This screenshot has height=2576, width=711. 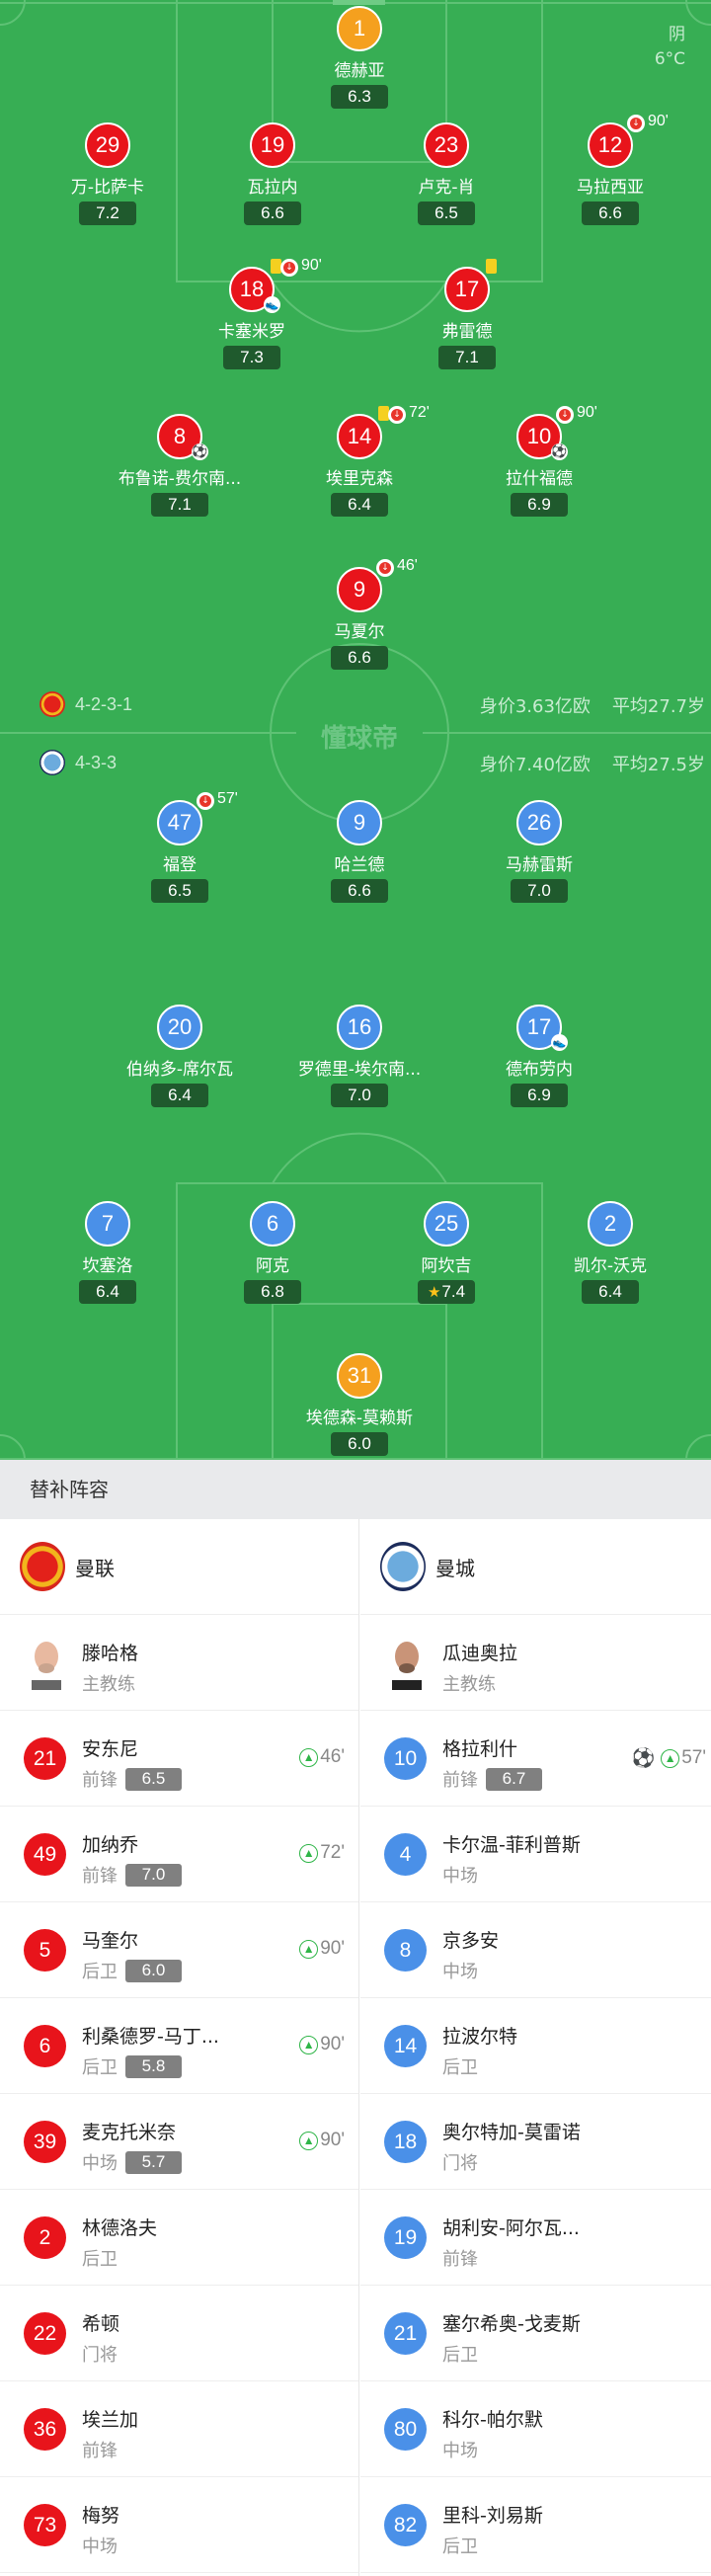 I want to click on player-name: 科尔-帕尔默, so click(x=493, y=2420).